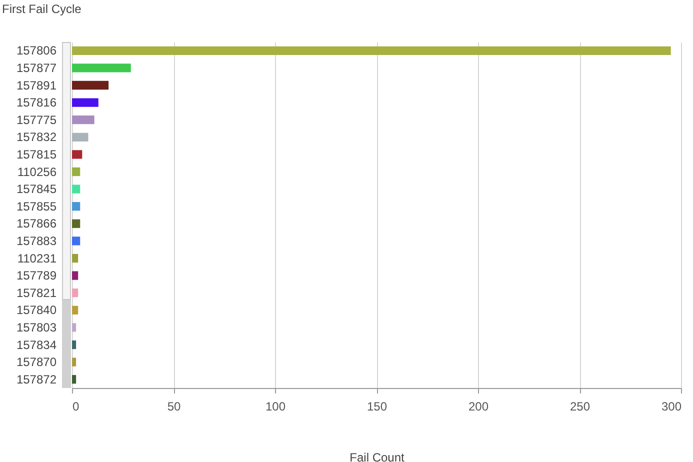 This screenshot has height=462, width=693. What do you see at coordinates (36, 223) in the screenshot?
I see `y-tick-label: 157866` at bounding box center [36, 223].